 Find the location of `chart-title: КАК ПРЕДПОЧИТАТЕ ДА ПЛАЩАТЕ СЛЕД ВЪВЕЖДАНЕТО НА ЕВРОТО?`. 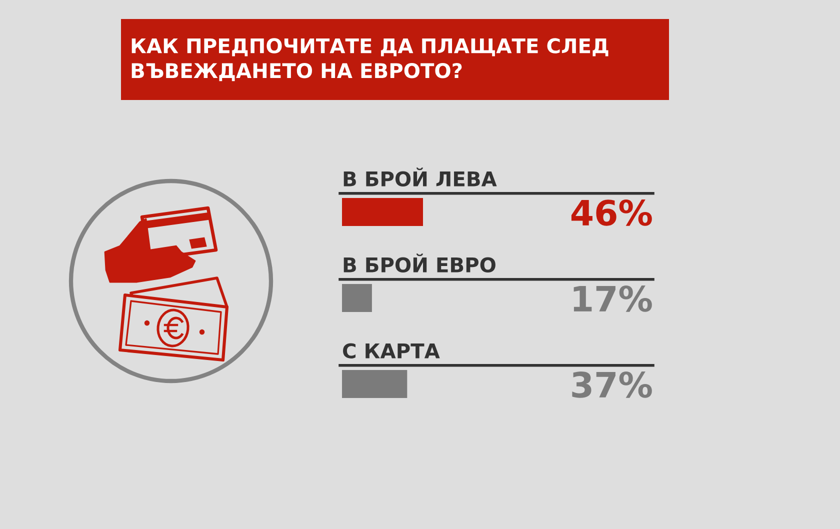

chart-title: КАК ПРЕДПОЧИТАТЕ ДА ПЛАЩАТЕ СЛЕД ВЪВЕЖДАНЕТО НА ЕВРОТО? is located at coordinates (370, 60).